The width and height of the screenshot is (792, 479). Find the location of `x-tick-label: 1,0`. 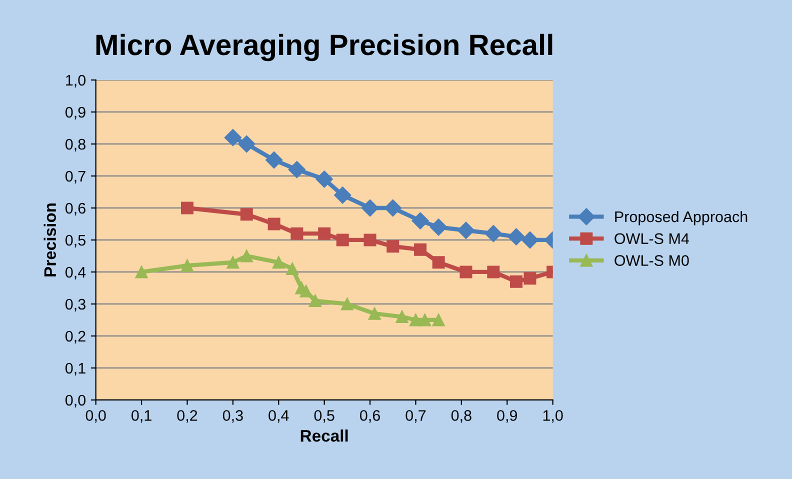

x-tick-label: 1,0 is located at coordinates (553, 416).